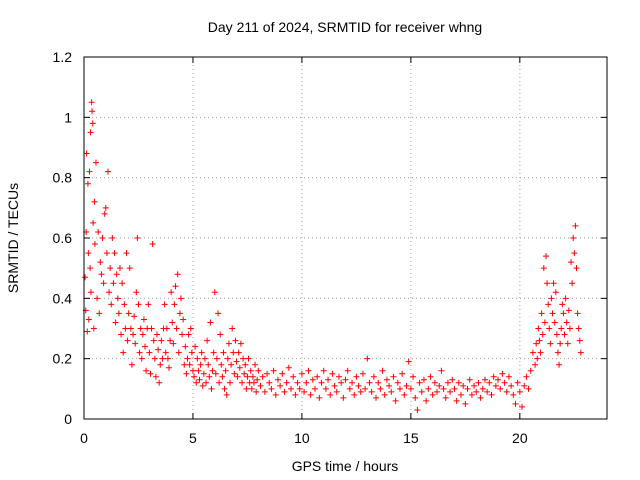 Image resolution: width=640 pixels, height=480 pixels. What do you see at coordinates (13, 238) in the screenshot?
I see `y-axis-label: SRMTID / TECUs` at bounding box center [13, 238].